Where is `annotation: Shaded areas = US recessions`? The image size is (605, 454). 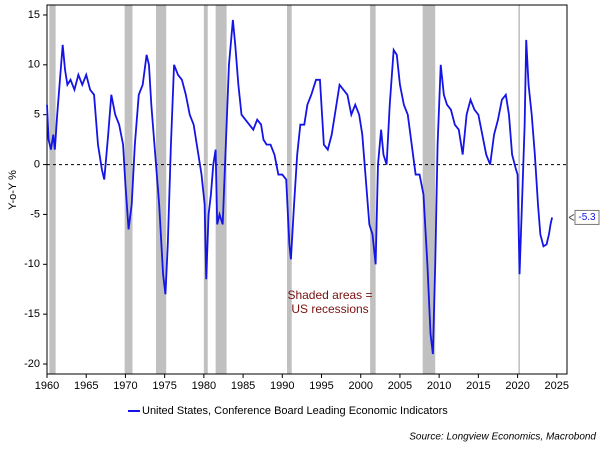 annotation: Shaded areas = US recessions is located at coordinates (329, 302).